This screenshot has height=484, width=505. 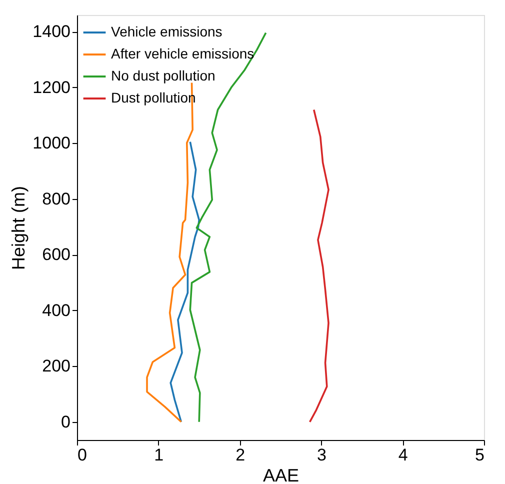 I want to click on legend-label: No dust pollution, so click(x=163, y=76).